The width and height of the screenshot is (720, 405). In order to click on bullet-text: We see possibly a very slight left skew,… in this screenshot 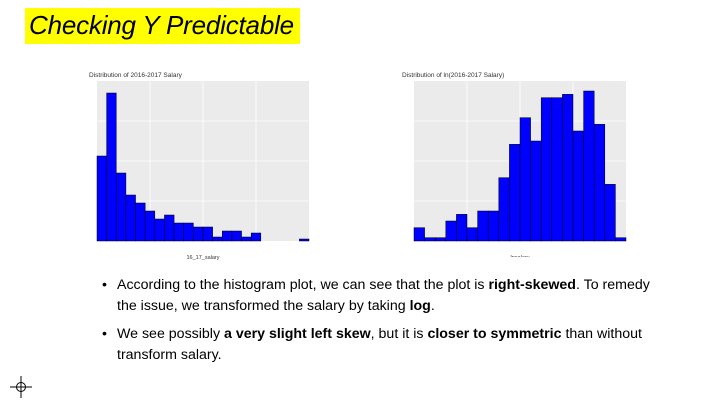, I will do `click(379, 344)`.